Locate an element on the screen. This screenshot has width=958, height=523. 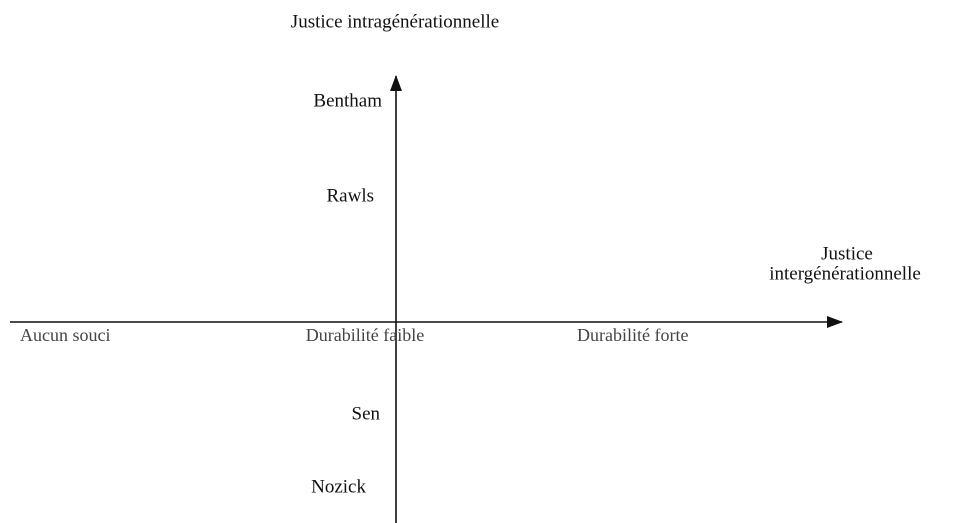
vertical-position: Nozick is located at coordinates (338, 486).